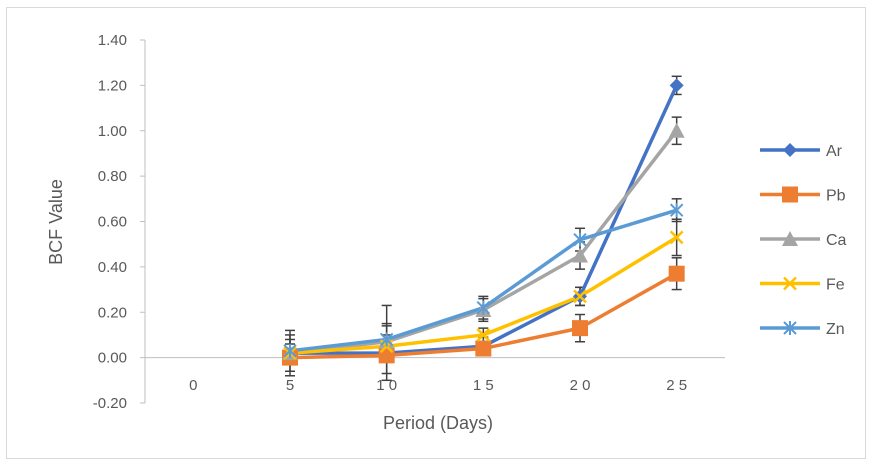  What do you see at coordinates (112, 40) in the screenshot?
I see `y-tick-label: 1.40` at bounding box center [112, 40].